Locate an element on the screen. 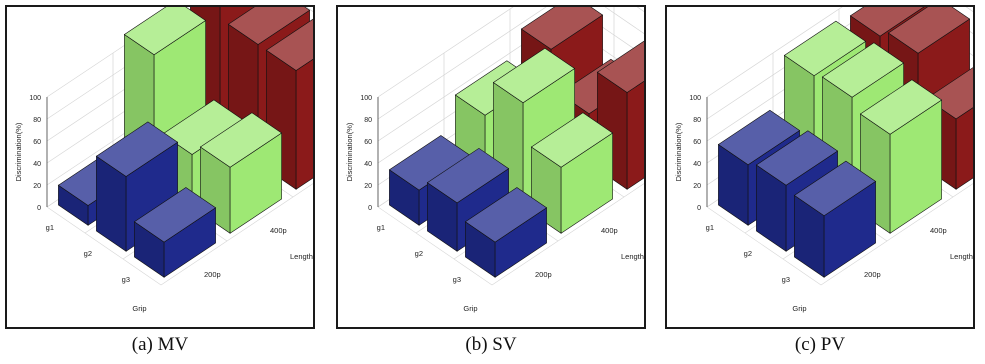 The image size is (985, 364). caption-mv: (a) MV is located at coordinates (160, 344).